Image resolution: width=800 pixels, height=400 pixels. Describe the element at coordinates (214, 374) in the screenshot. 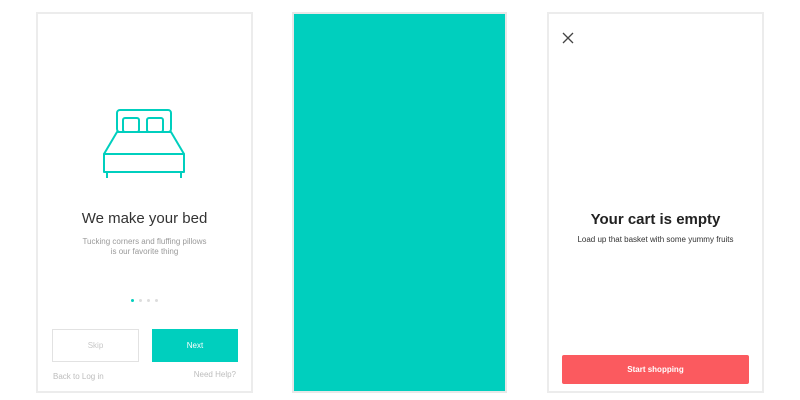

I see `need-help-link: Need Help?` at that location.